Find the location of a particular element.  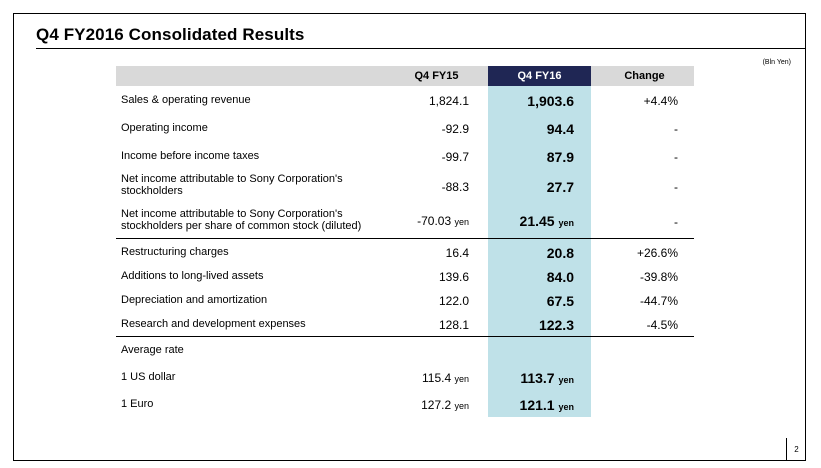

value-prev: 128.1 is located at coordinates (453, 325).